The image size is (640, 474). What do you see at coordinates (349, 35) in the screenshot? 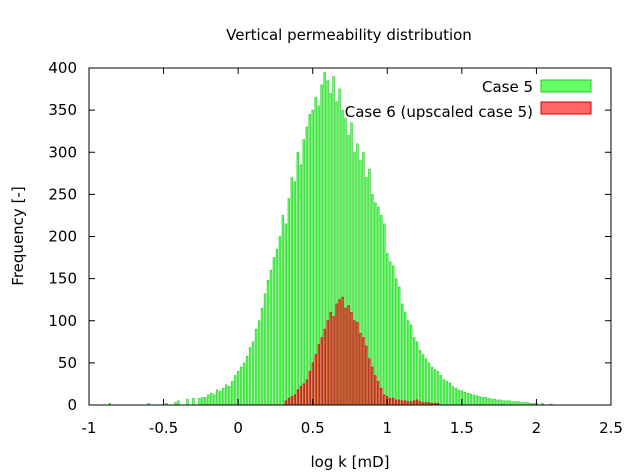
I see `chart-title: Vertical permeability distribution` at bounding box center [349, 35].